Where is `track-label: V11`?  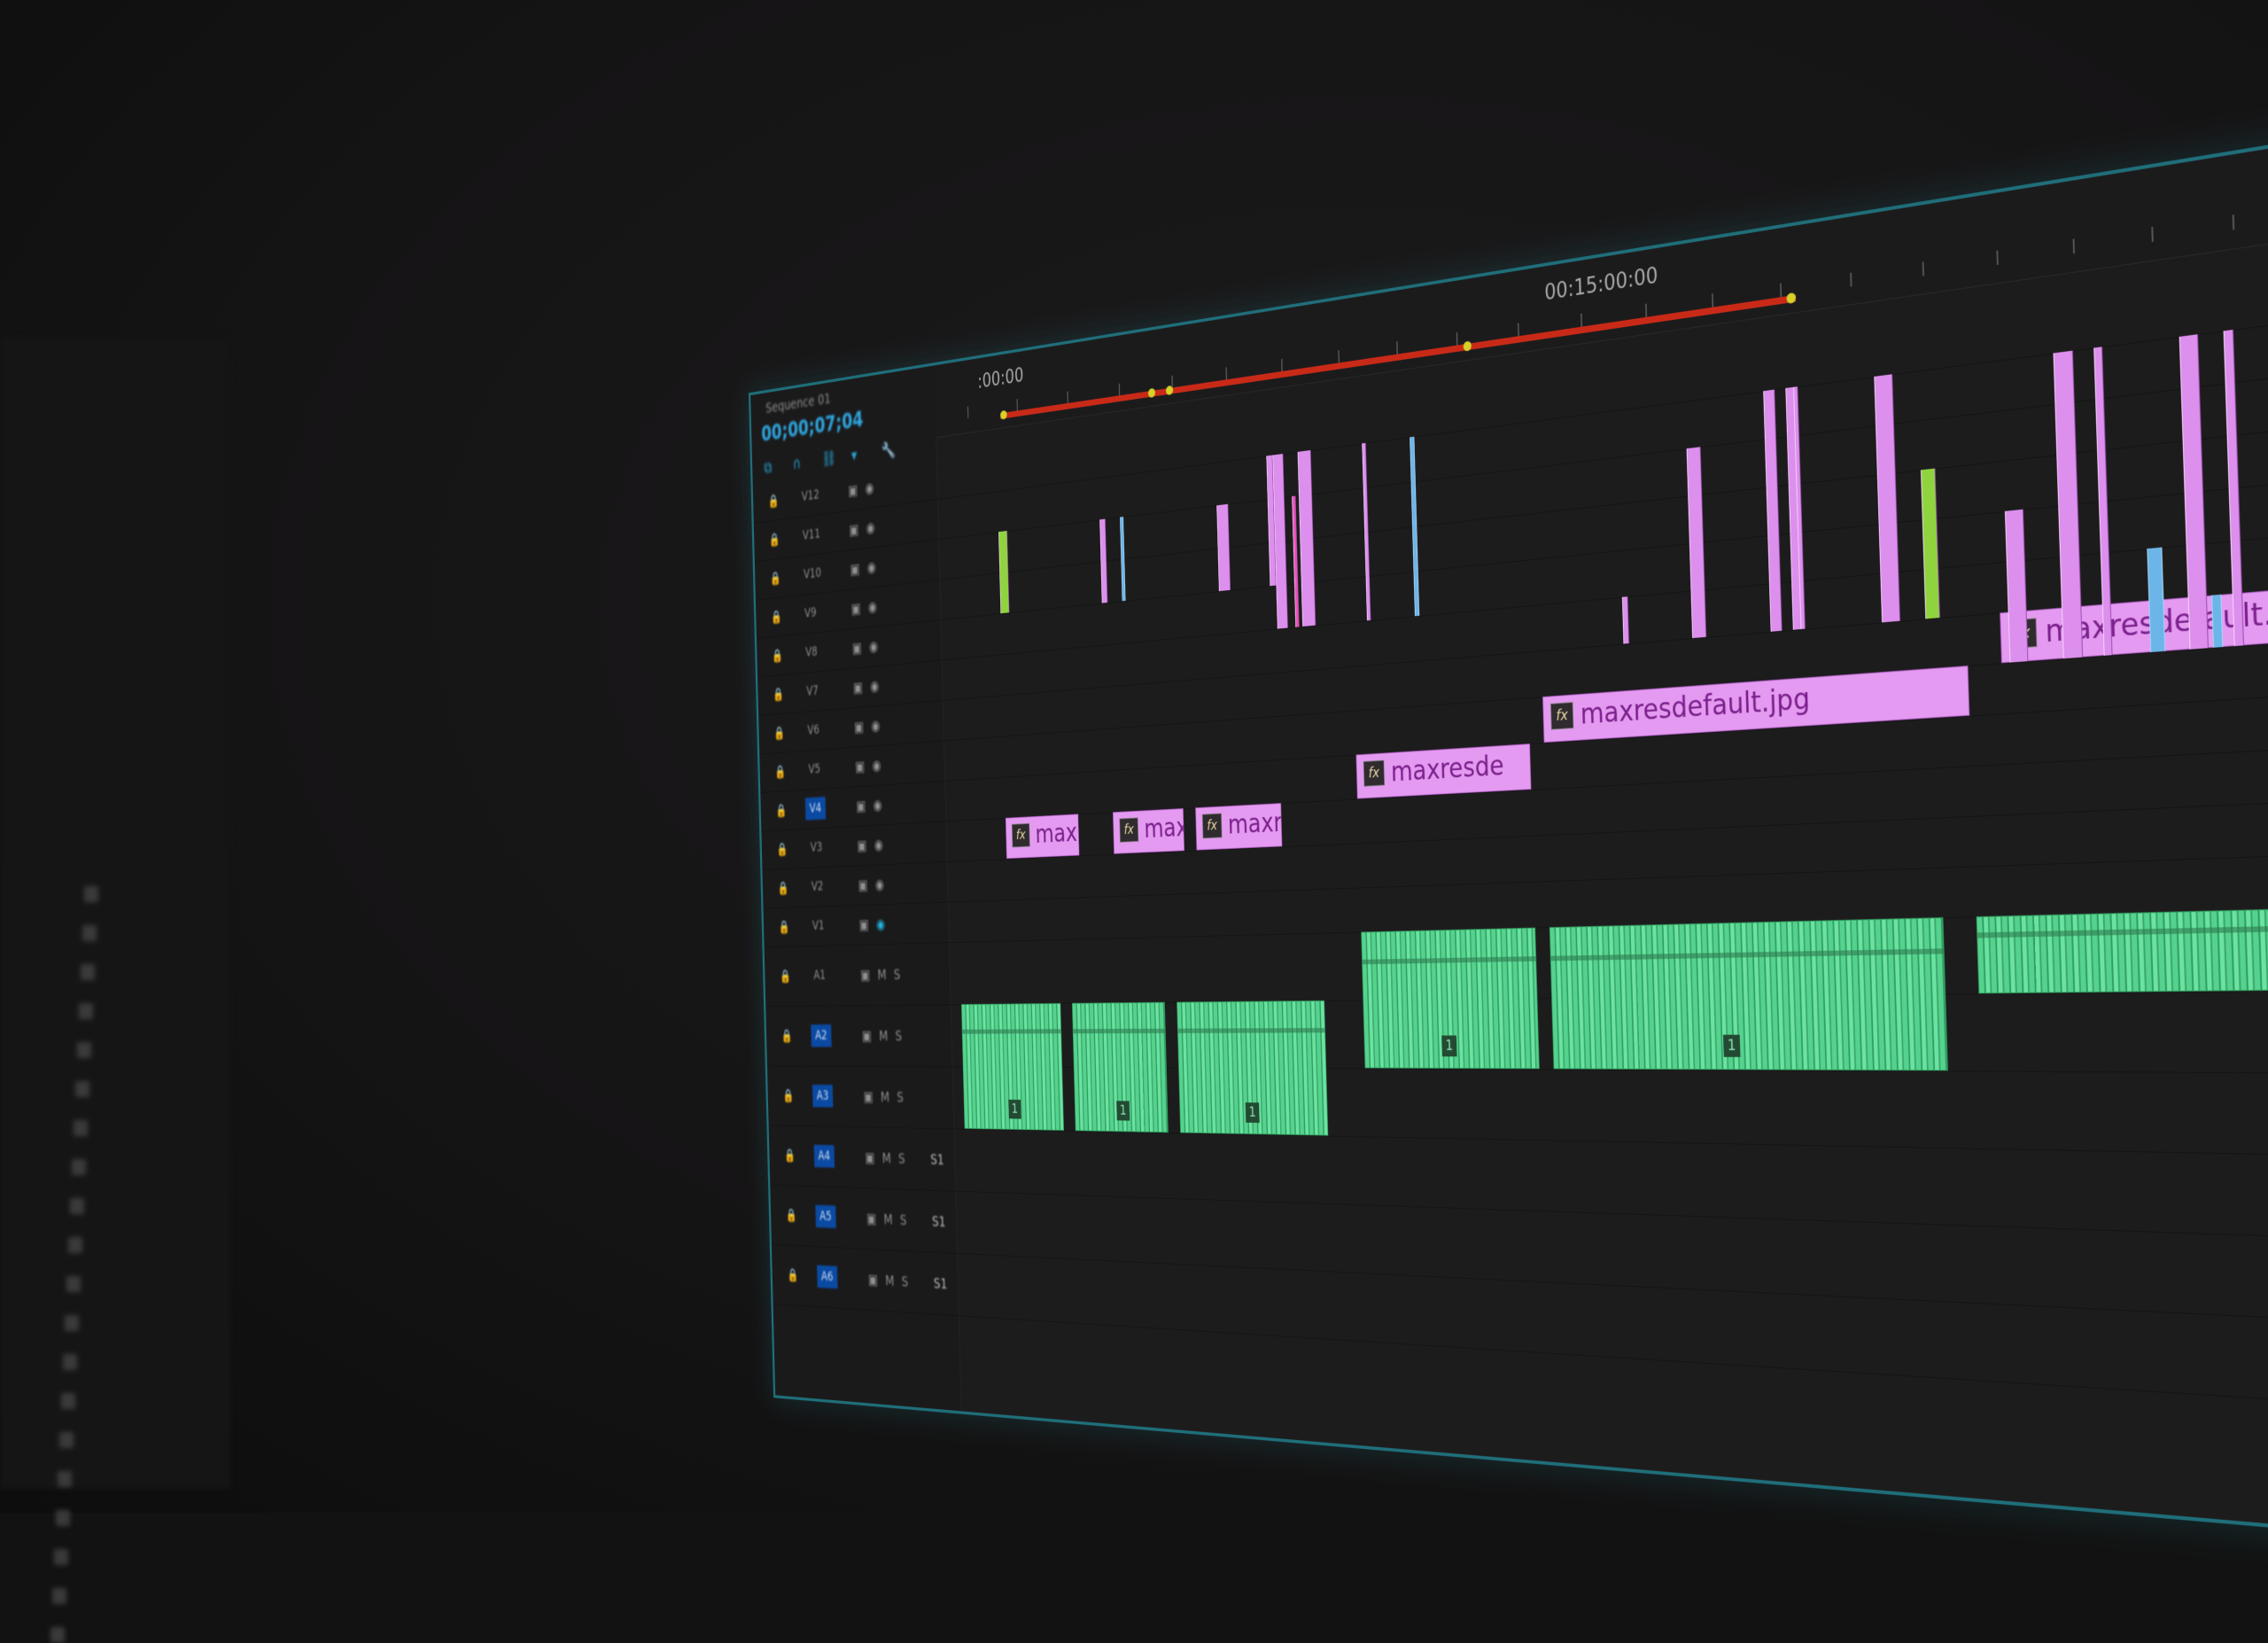 track-label: V11 is located at coordinates (811, 534).